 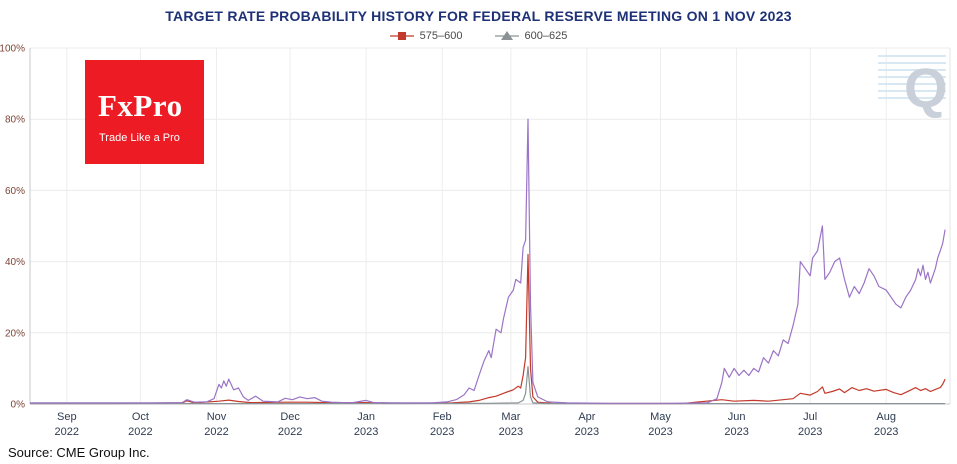 What do you see at coordinates (736, 424) in the screenshot?
I see `x-axis-label: Jun 2023` at bounding box center [736, 424].